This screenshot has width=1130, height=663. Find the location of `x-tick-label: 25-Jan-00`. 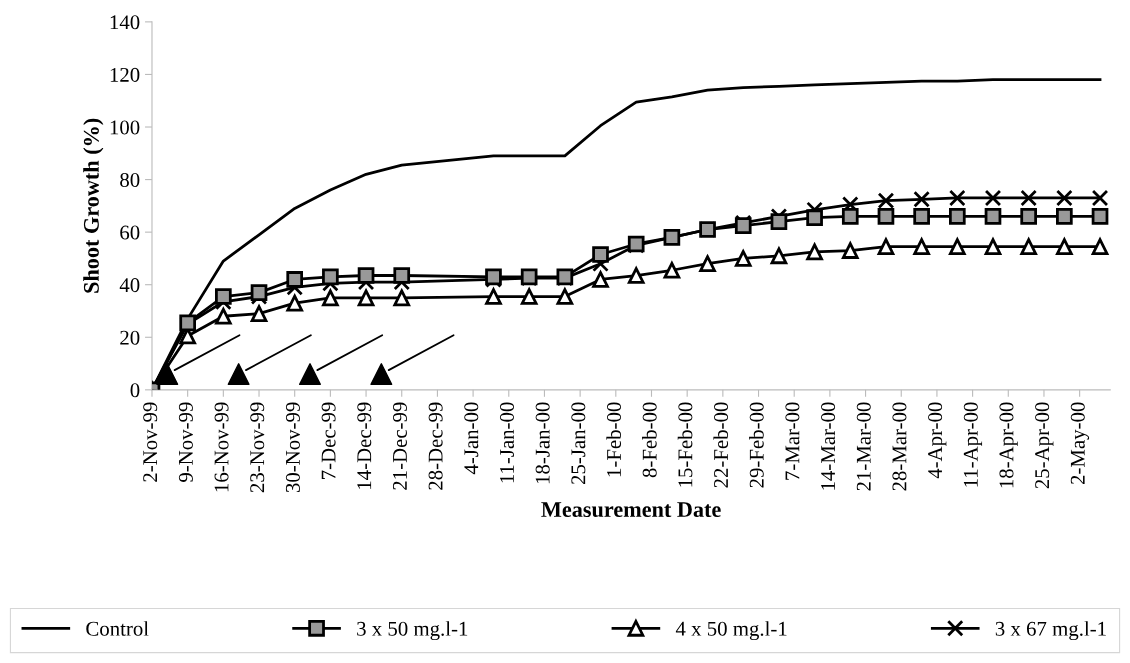

x-tick-label: 25-Jan-00 is located at coordinates (578, 443).